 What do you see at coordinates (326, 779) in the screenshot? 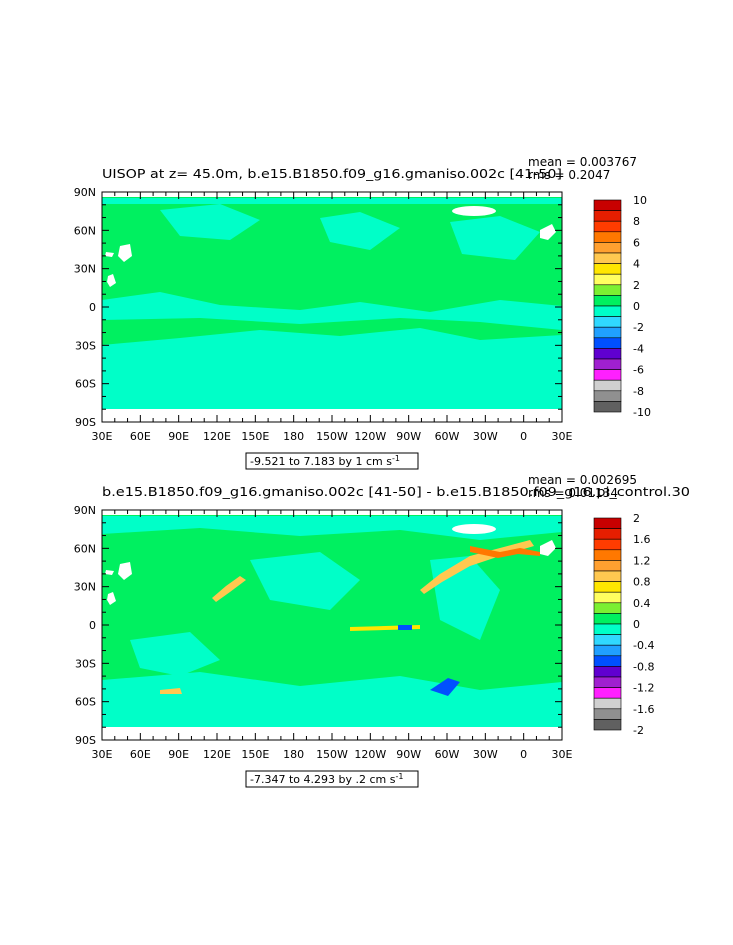
I see `panel-2-range-label: -7.347 to 4.293 by .2 cm s-1` at bounding box center [326, 779].